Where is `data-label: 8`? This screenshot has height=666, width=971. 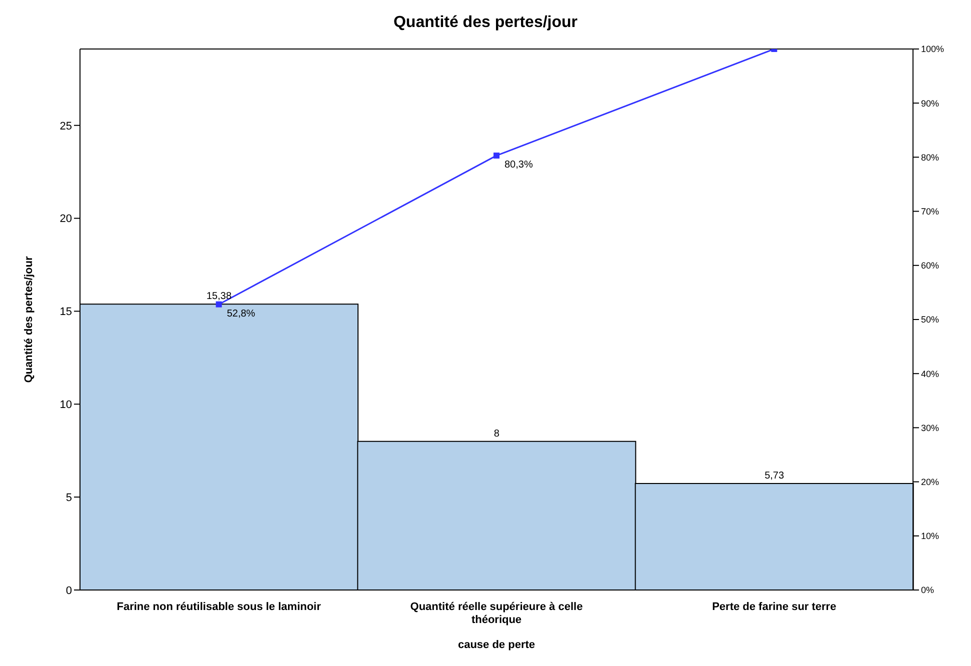 data-label: 8 is located at coordinates (497, 434).